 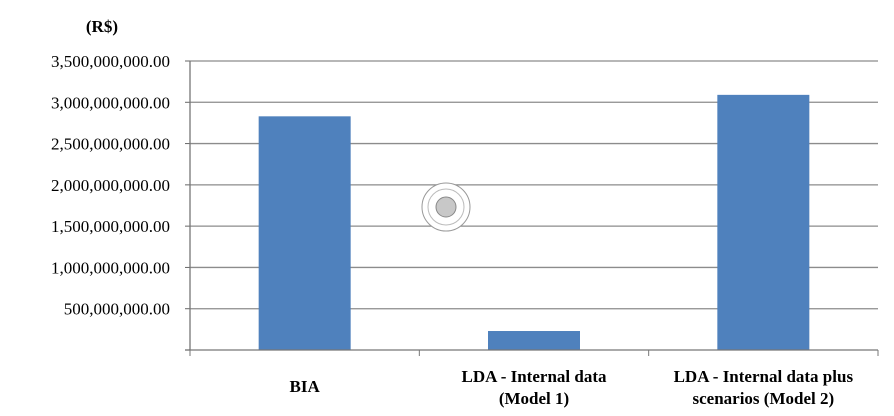 I want to click on x-category-label: scenarios (Model 2), so click(x=764, y=398).